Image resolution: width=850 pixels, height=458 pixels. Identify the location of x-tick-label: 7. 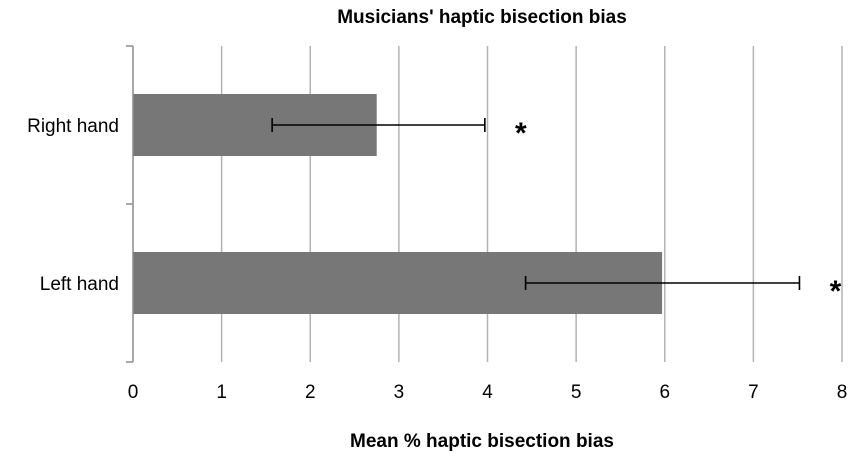
(753, 392).